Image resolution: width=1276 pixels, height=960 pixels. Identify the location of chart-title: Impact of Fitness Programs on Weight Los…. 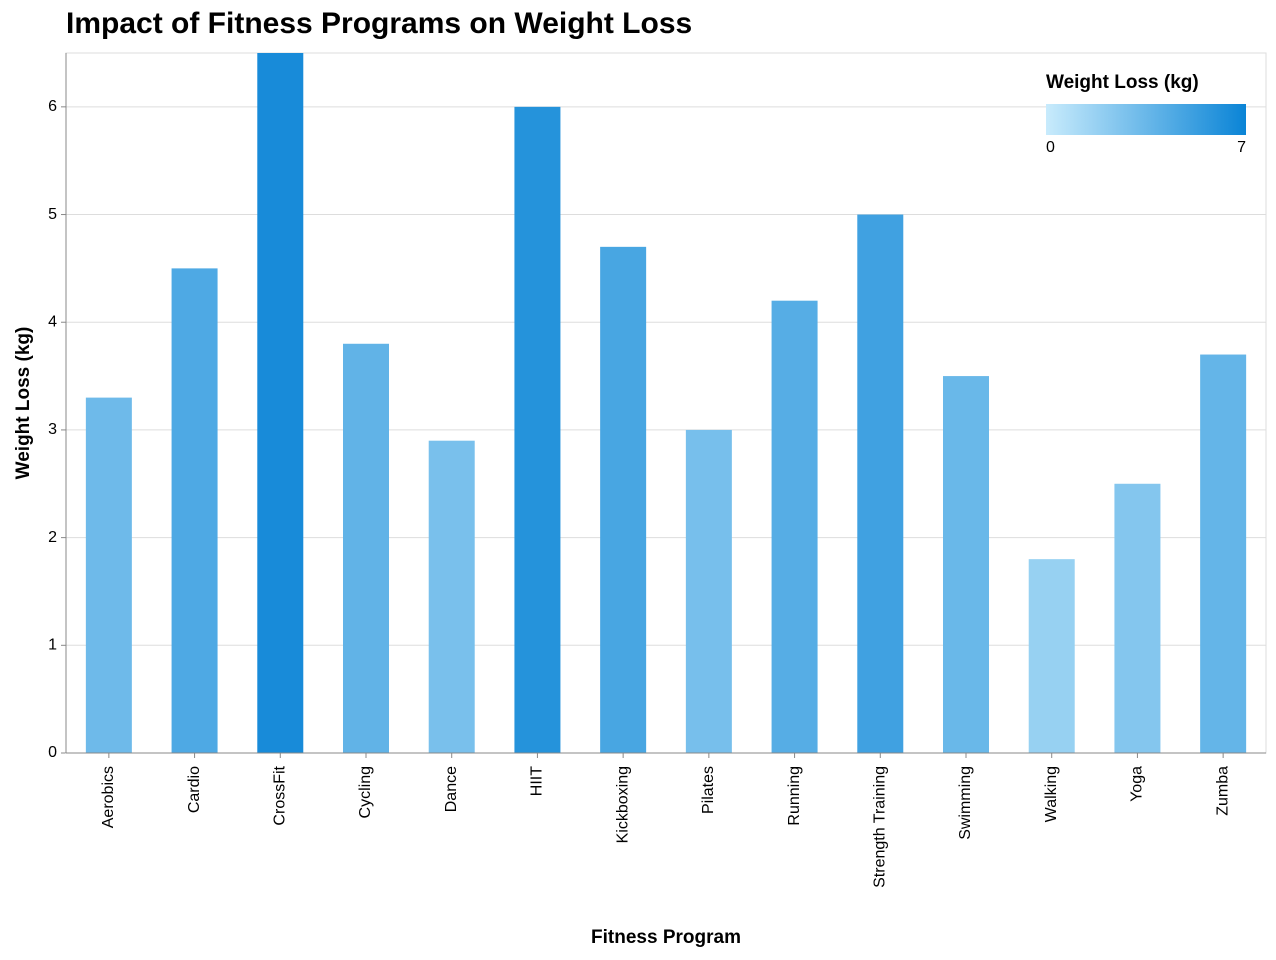
(379, 23).